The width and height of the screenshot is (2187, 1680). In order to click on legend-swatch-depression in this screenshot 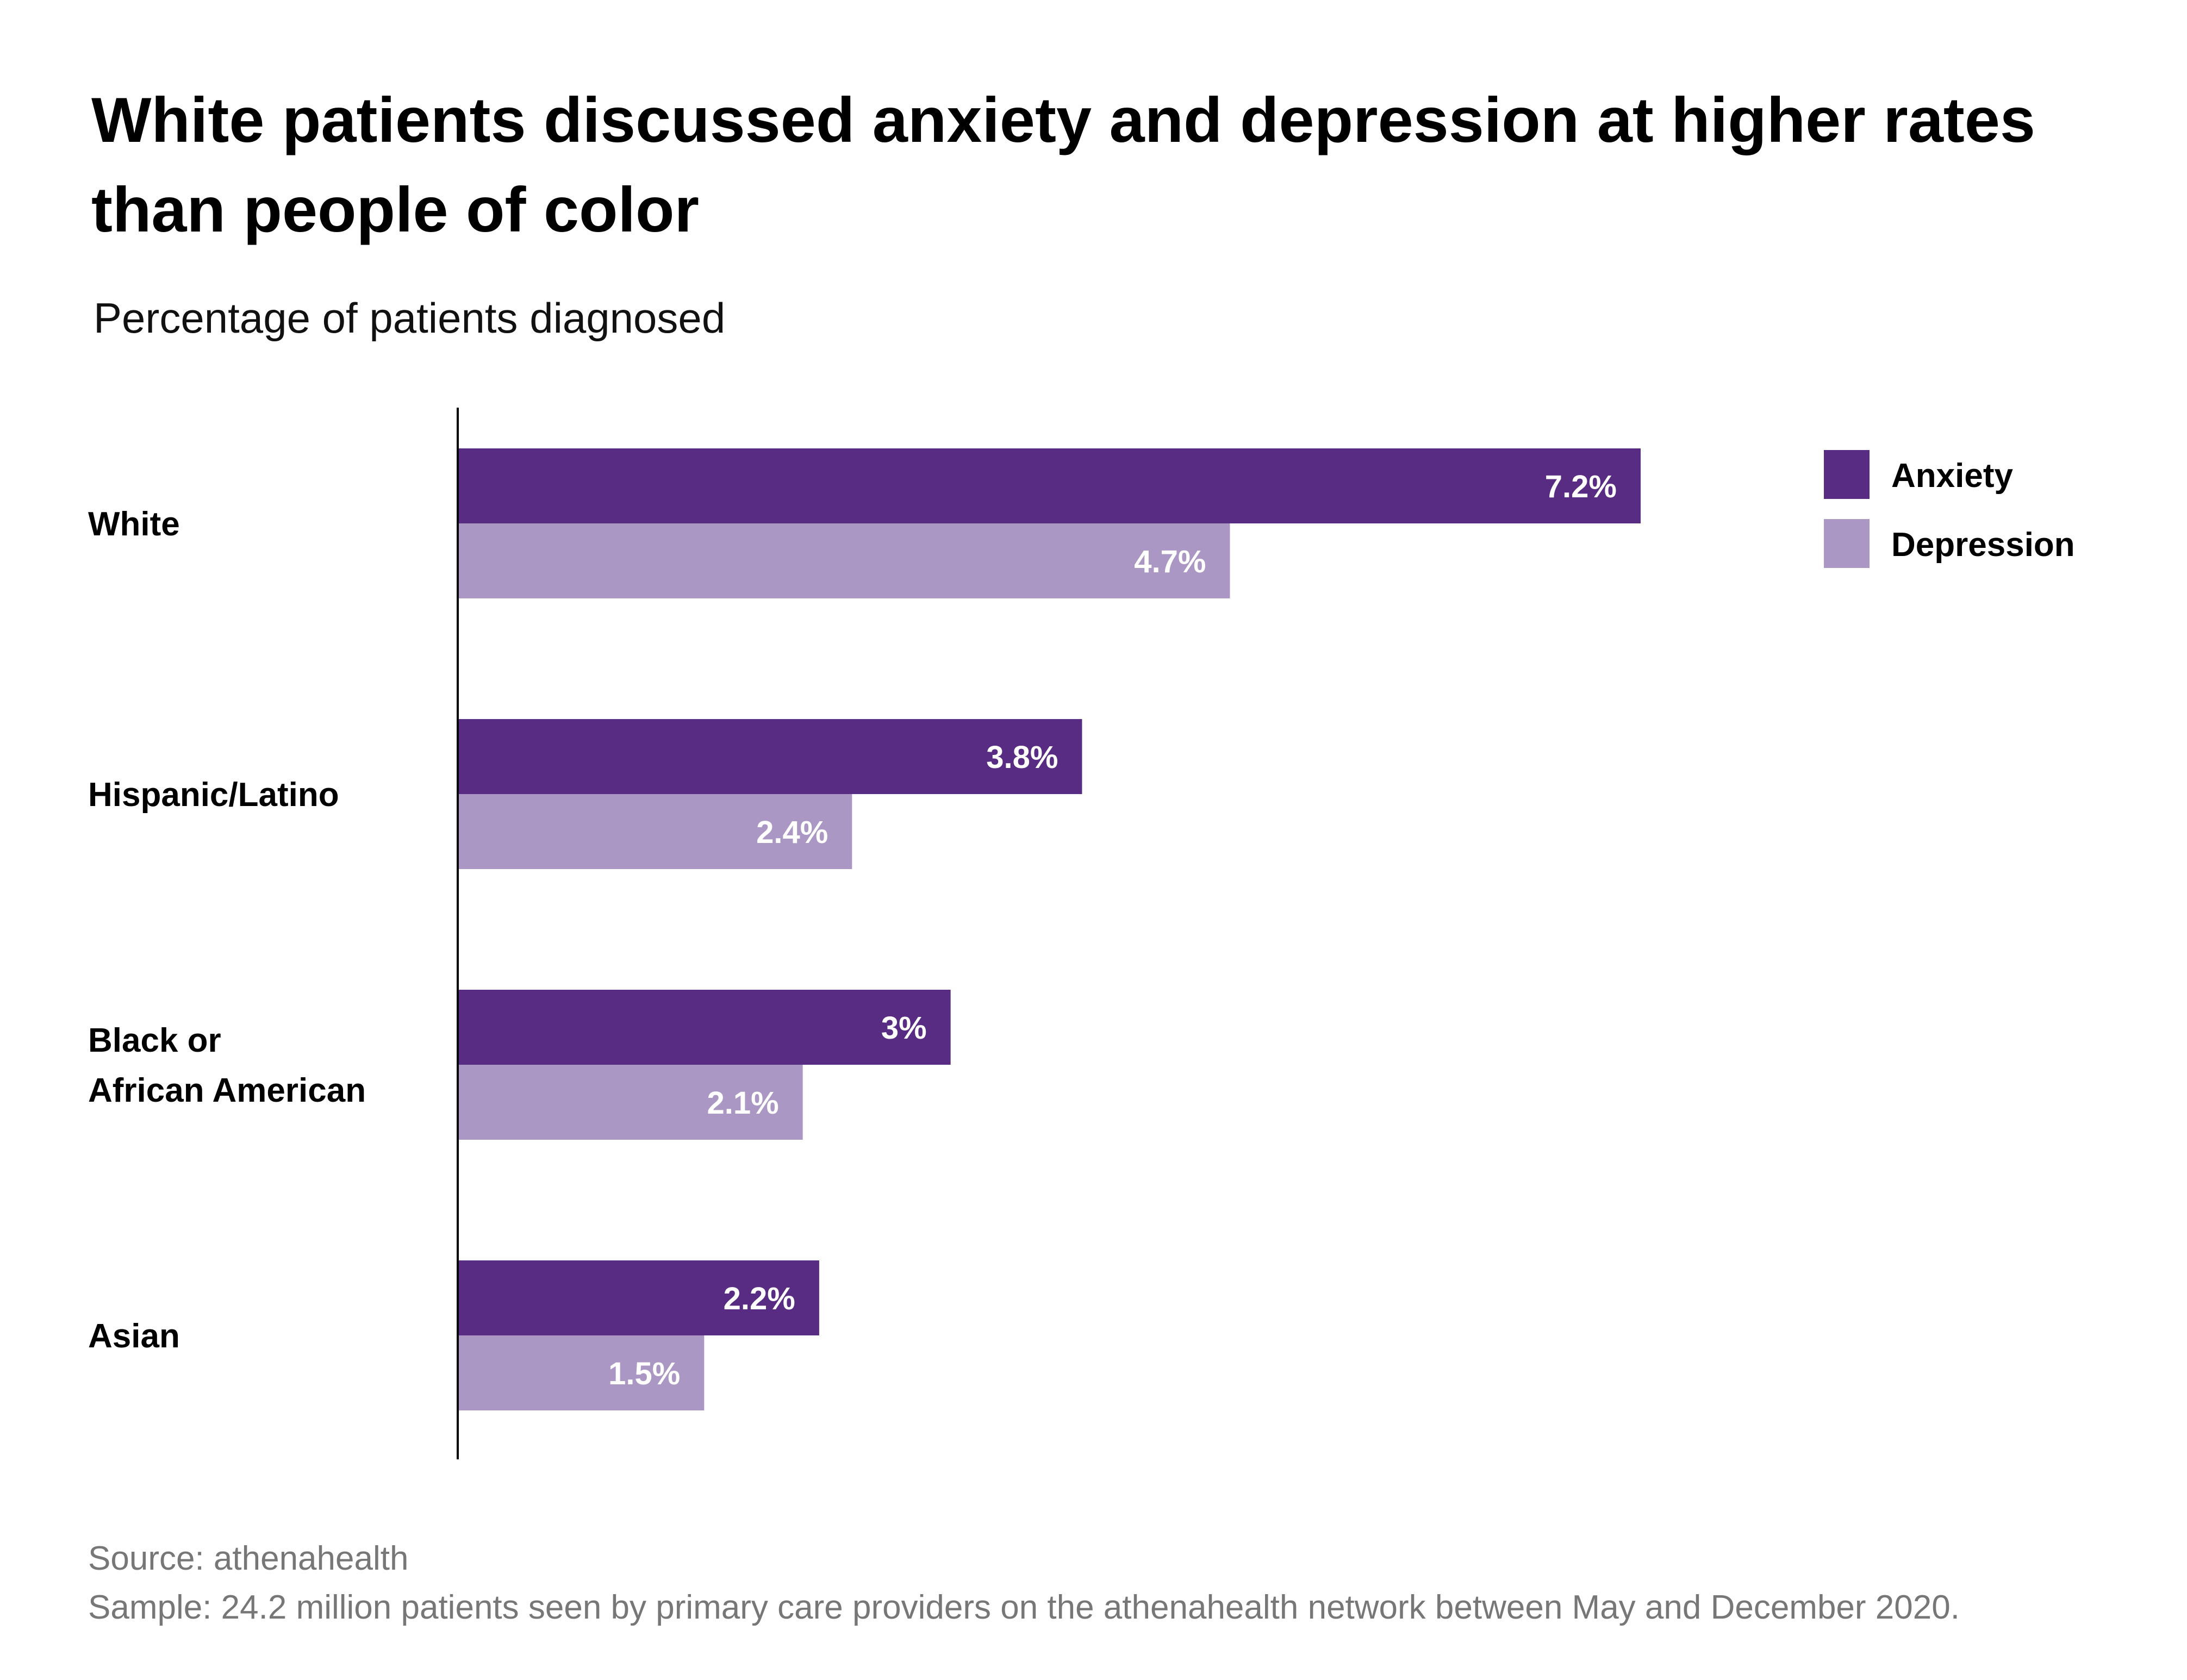, I will do `click(1847, 543)`.